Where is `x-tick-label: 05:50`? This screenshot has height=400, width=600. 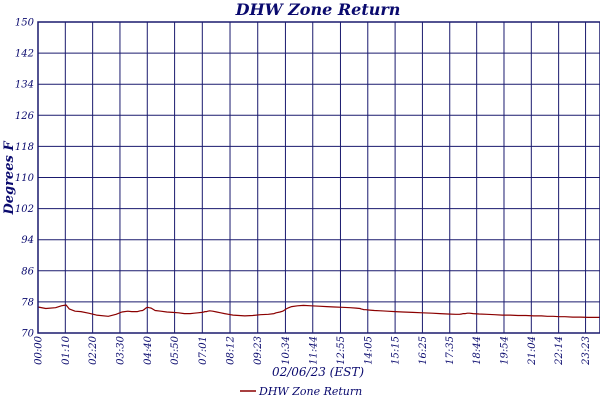
x-tick-label: 05:50 is located at coordinates (175, 349).